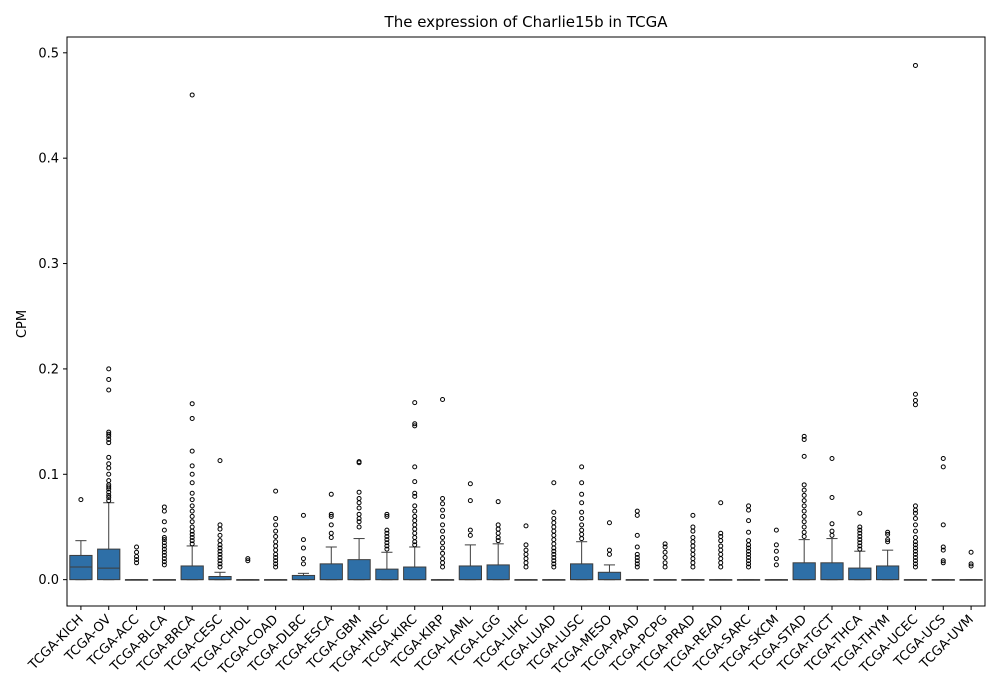 This screenshot has height=700, width=1000. Describe the element at coordinates (48, 159) in the screenshot. I see `y-tick-label: 0.4` at that location.